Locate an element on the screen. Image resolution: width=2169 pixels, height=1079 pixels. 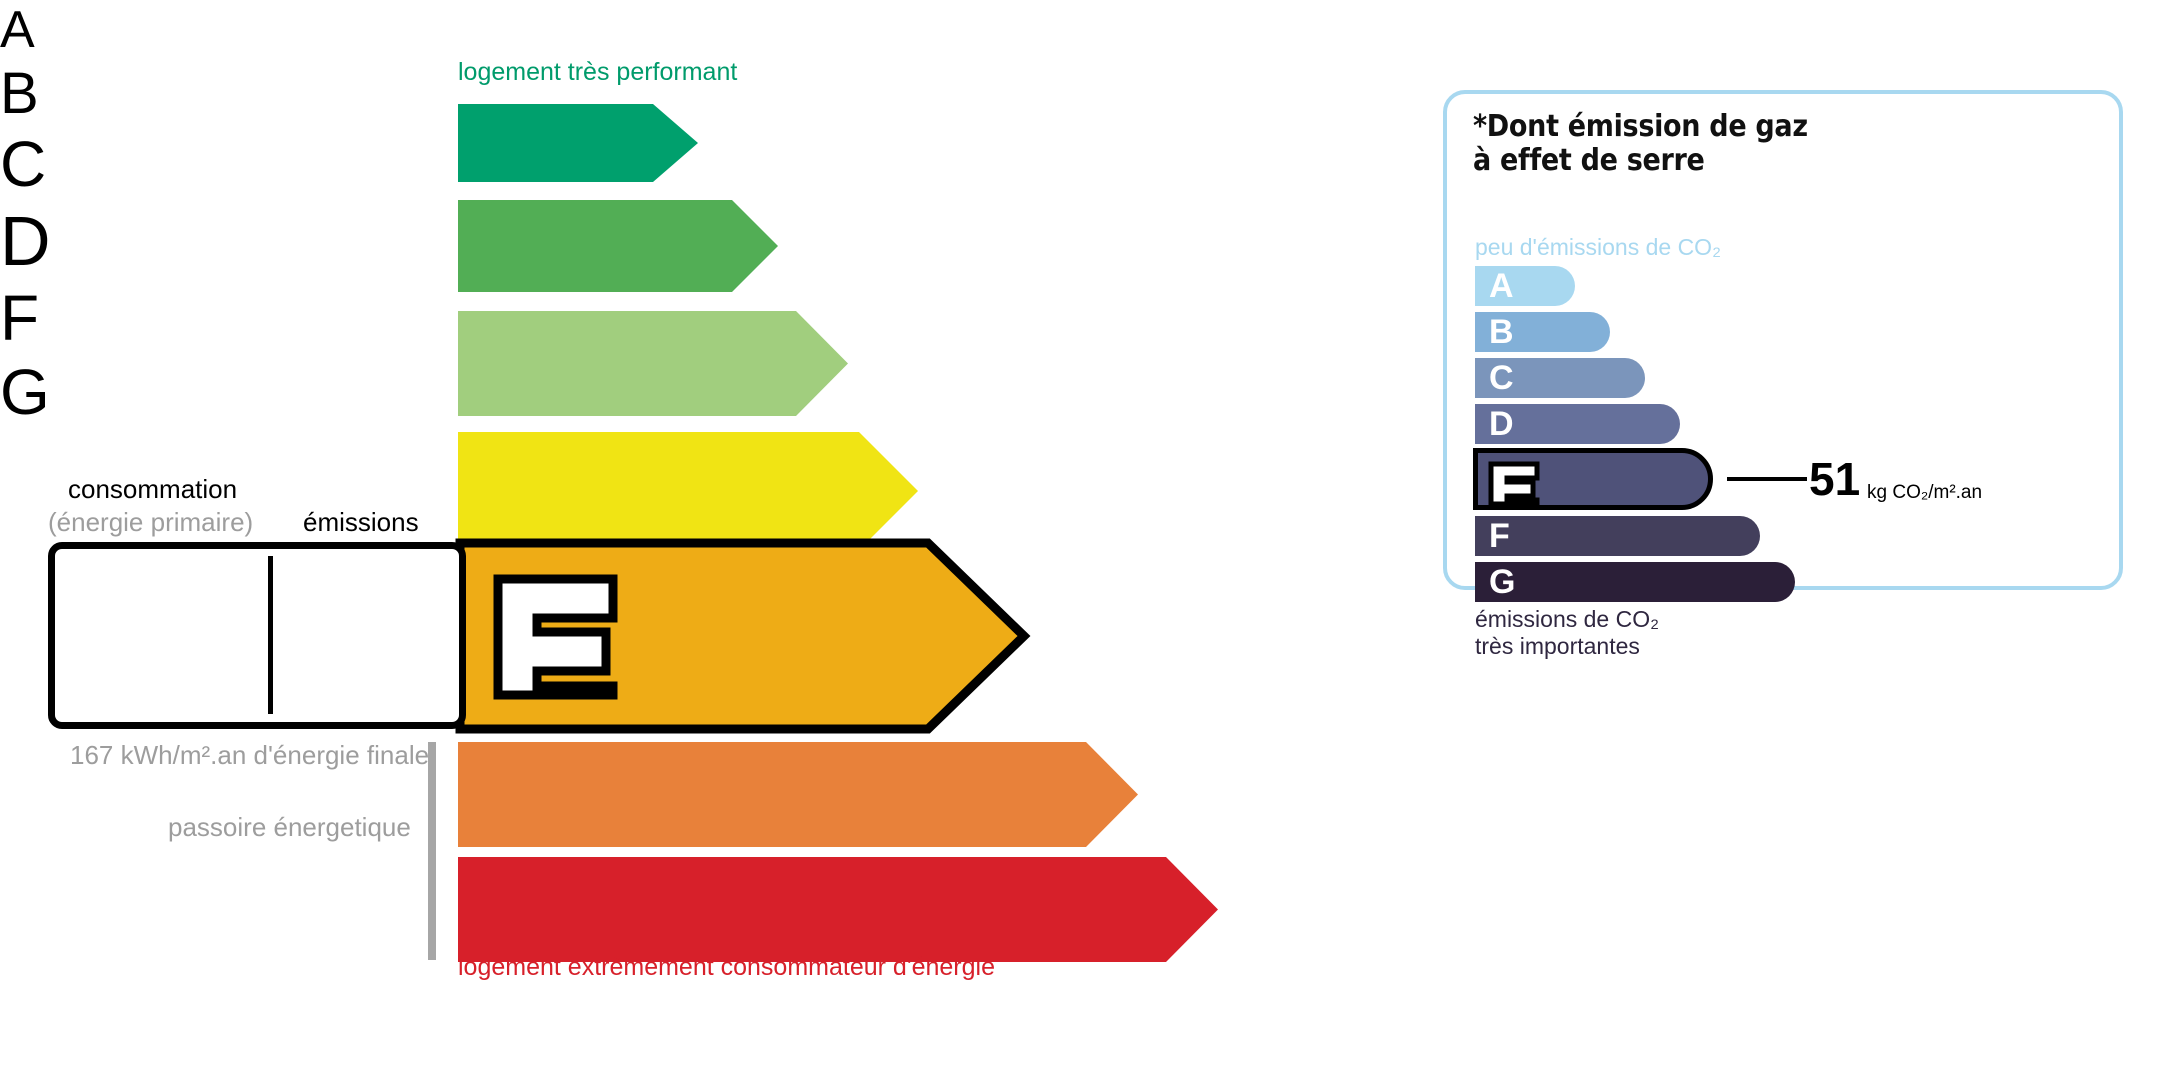
ges-callout-value: 51 is located at coordinates (1835, 479).